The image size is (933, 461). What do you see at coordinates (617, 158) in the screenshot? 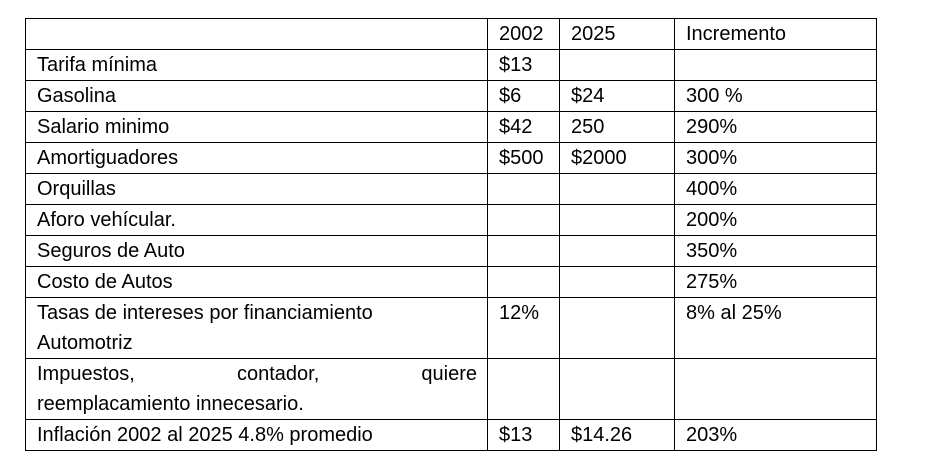
I see `cell-2025: $2000` at bounding box center [617, 158].